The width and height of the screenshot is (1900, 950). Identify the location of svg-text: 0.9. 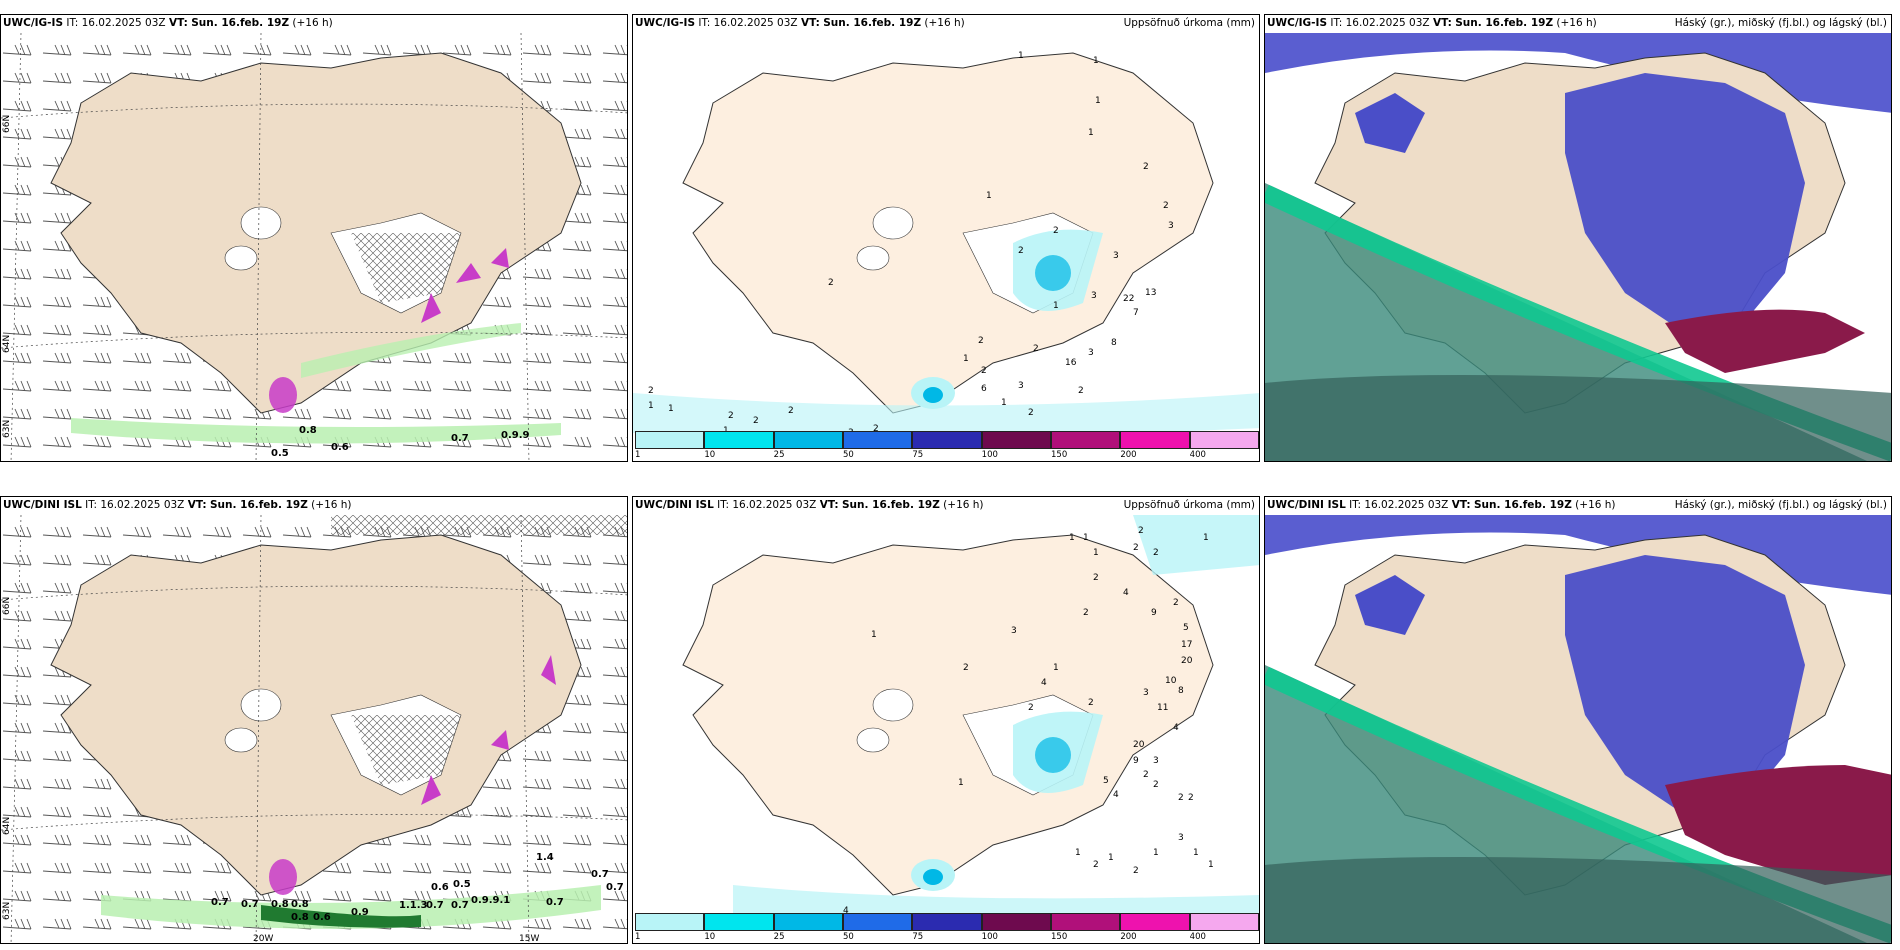
(360, 912).